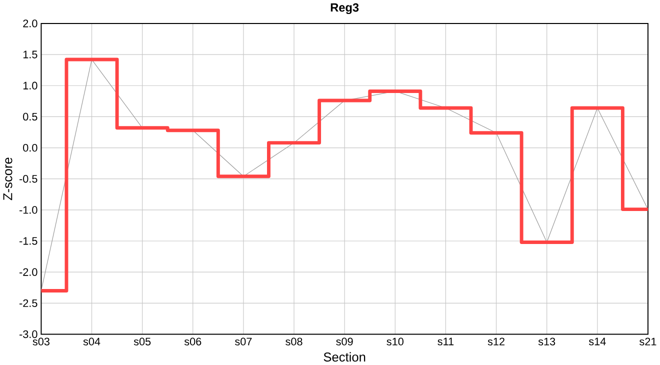 The height and width of the screenshot is (365, 660). Describe the element at coordinates (294, 342) in the screenshot. I see `x-tick-label: s08` at that location.